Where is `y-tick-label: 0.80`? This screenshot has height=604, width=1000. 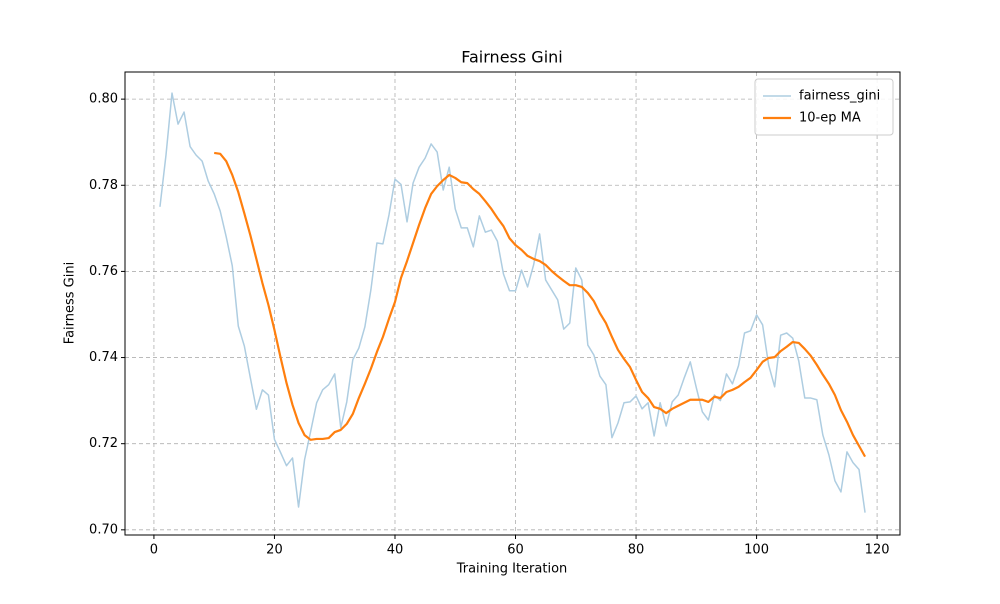
y-tick-label: 0.80 is located at coordinates (103, 99).